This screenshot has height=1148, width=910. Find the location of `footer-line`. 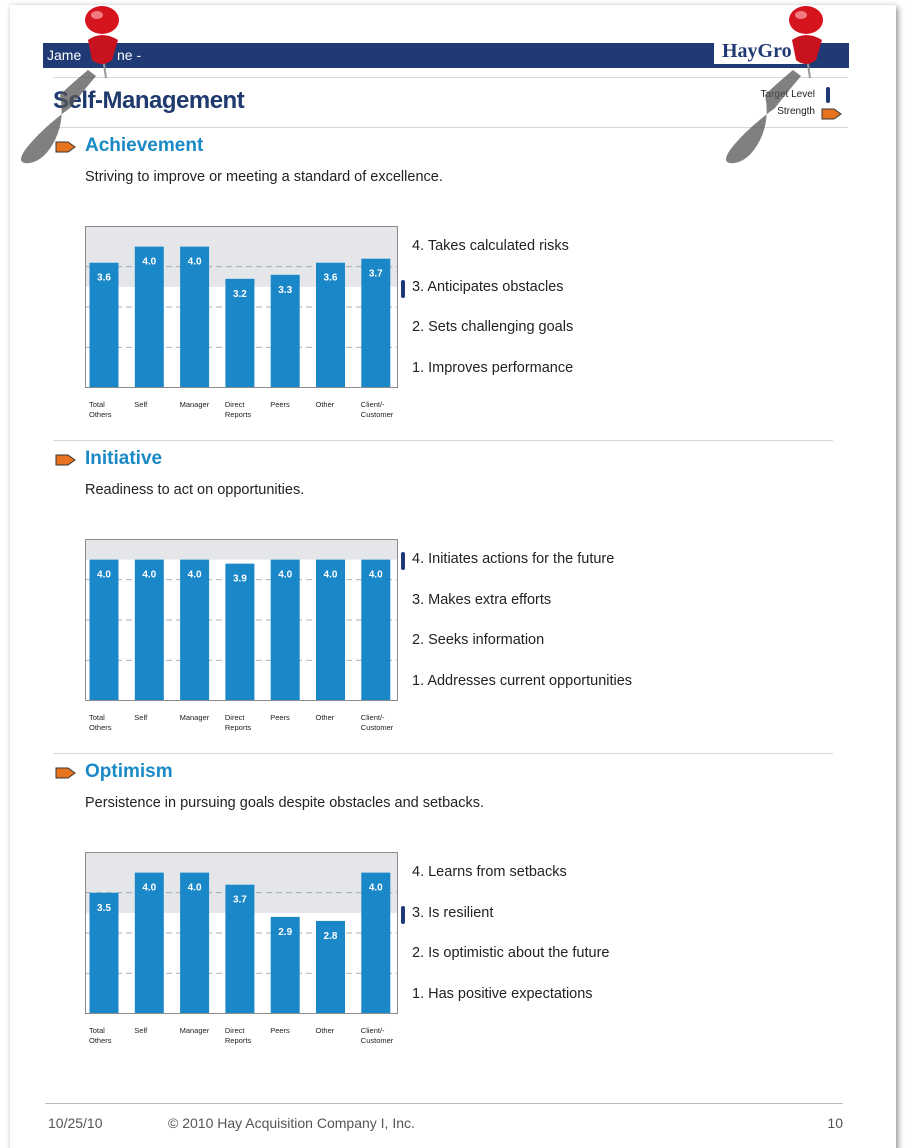

footer-line is located at coordinates (444, 1103).